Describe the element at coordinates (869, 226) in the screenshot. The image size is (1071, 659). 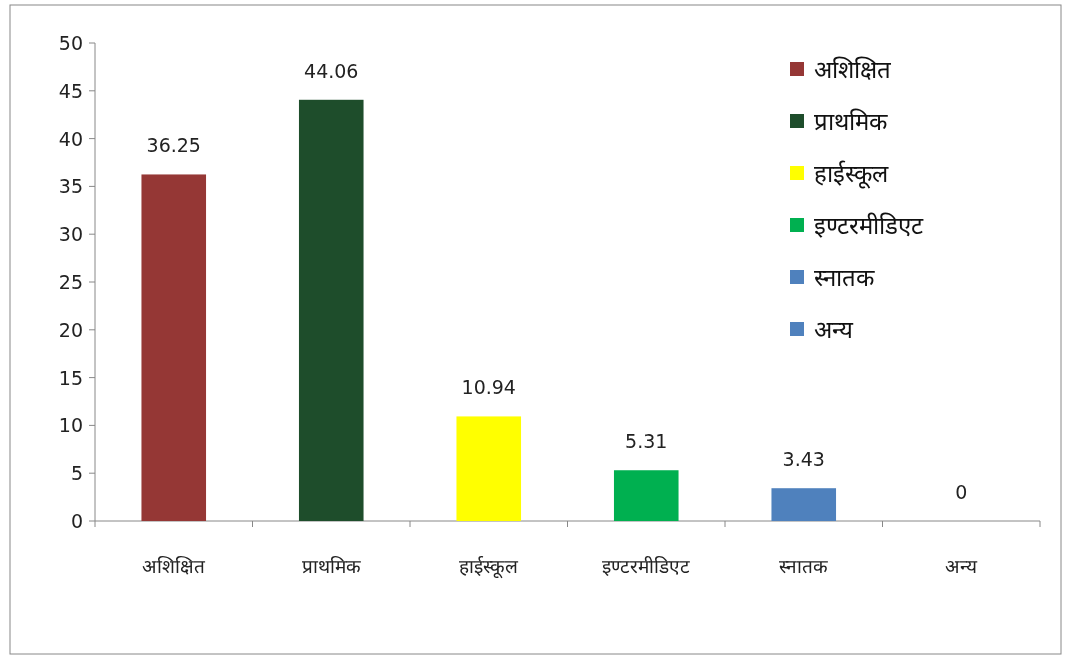
I see `legend-label: इण्टरमीडिएट` at that location.